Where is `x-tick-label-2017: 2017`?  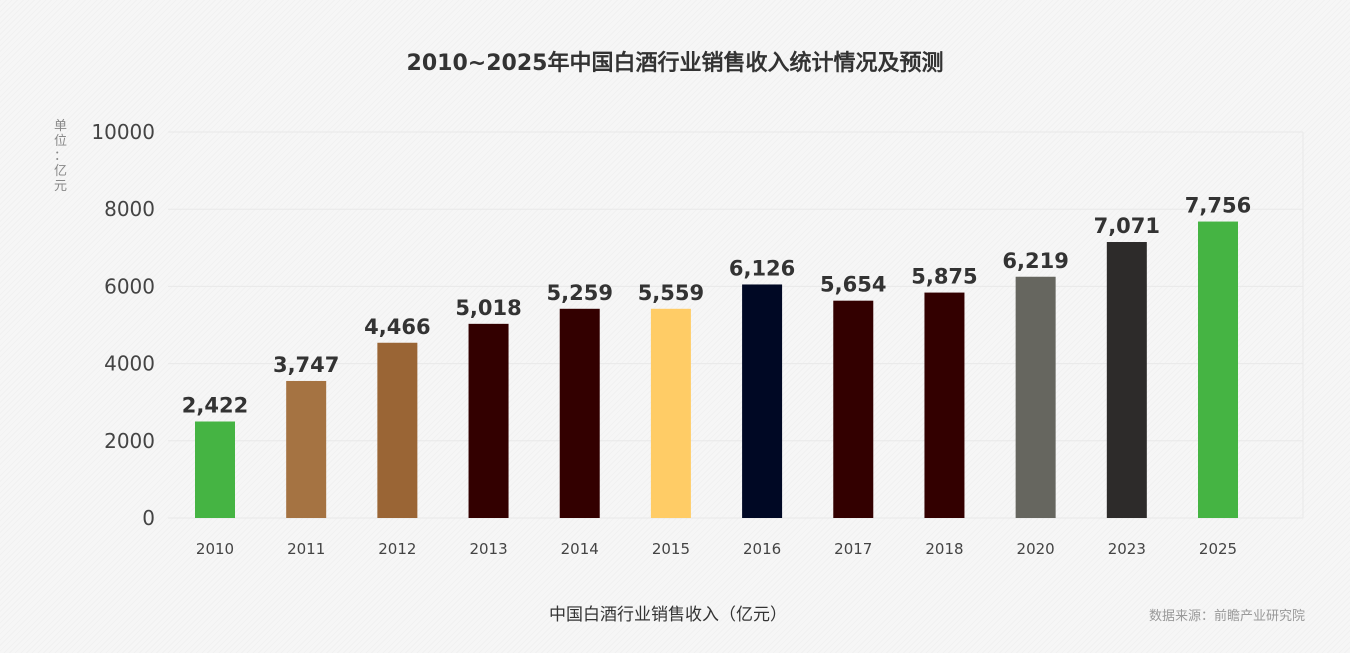 x-tick-label-2017: 2017 is located at coordinates (853, 549).